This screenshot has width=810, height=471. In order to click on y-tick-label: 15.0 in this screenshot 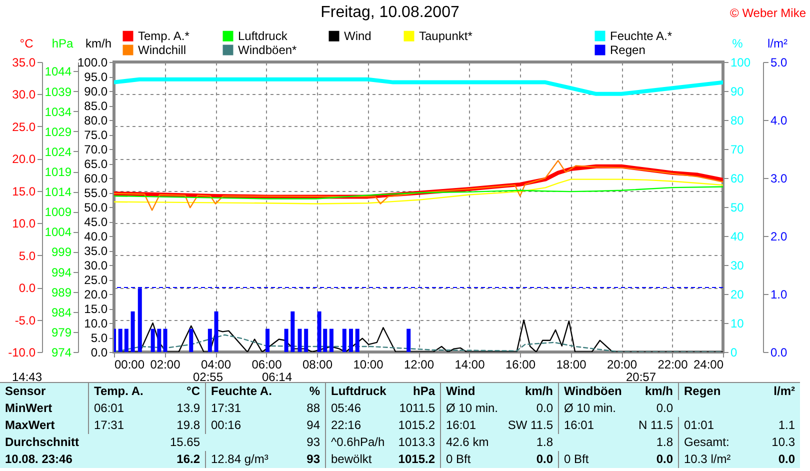, I will do `click(24, 191)`.